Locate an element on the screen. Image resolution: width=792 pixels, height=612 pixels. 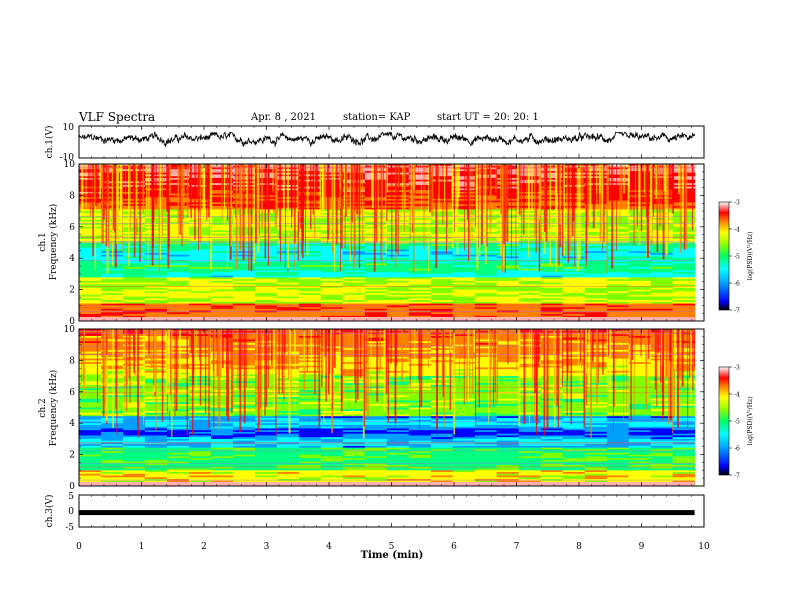
chart-title: VLF Spectra is located at coordinates (117, 117).